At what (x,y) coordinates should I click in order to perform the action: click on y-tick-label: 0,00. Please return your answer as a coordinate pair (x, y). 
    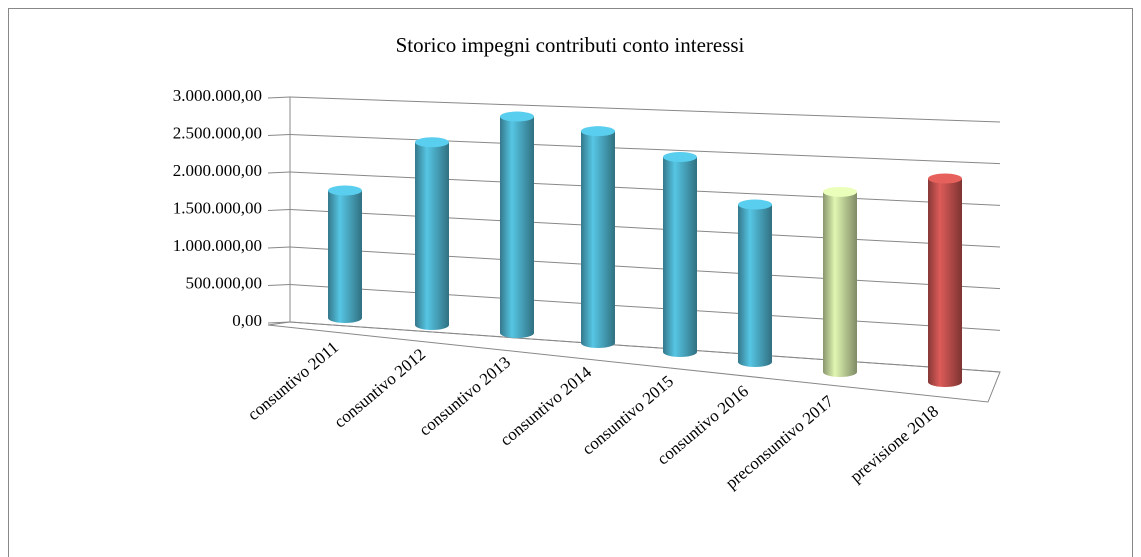
    Looking at the image, I should click on (247, 320).